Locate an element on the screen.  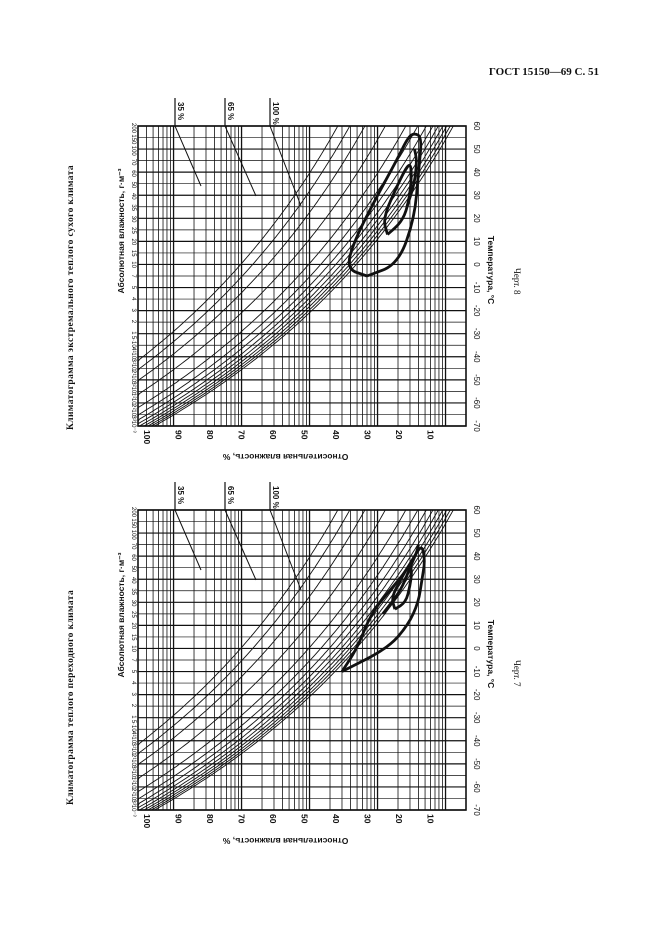
humidity-tick-label: 2 is located at coordinates (133, 322).